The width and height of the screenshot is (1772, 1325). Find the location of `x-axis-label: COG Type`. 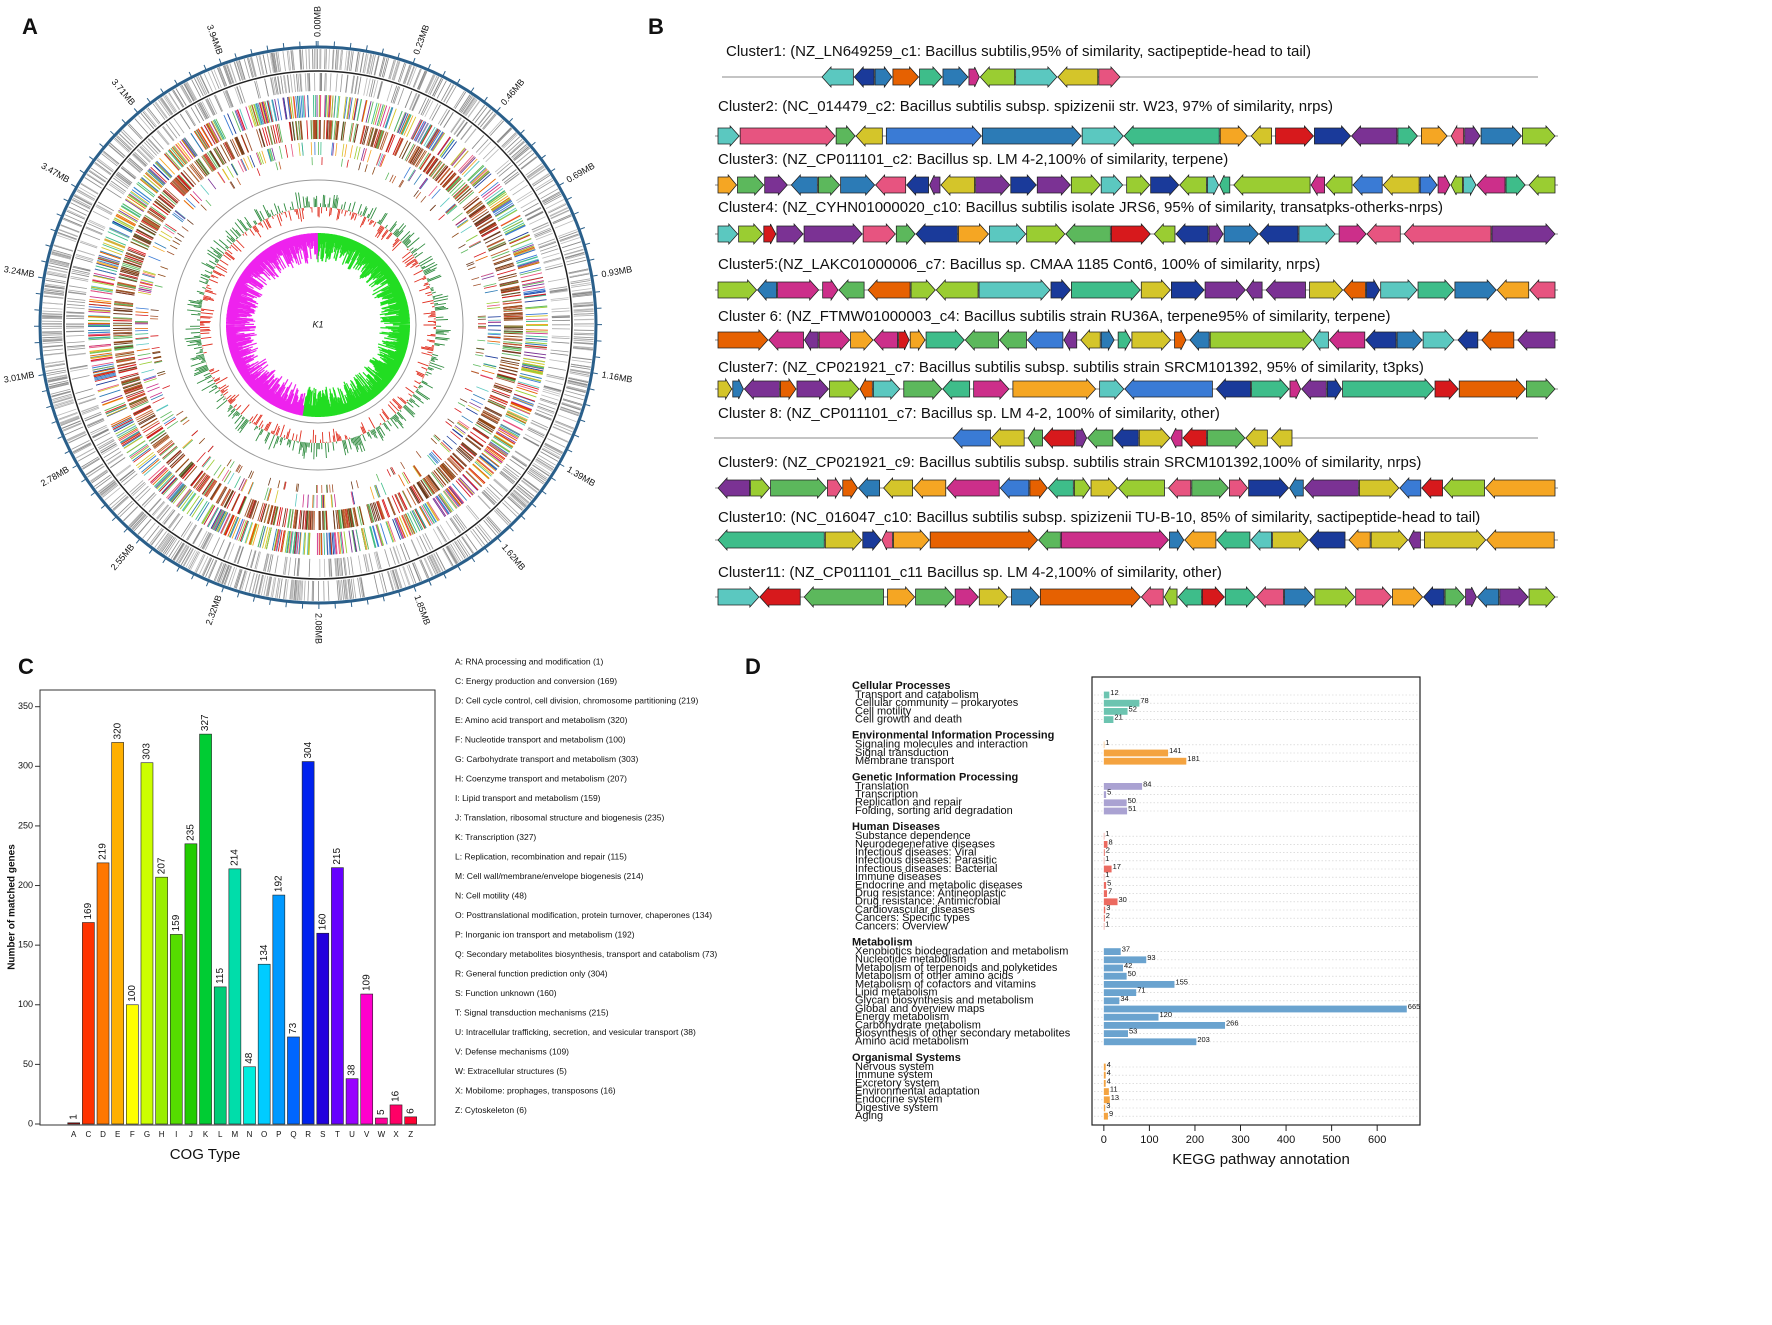

x-axis-label: COG Type is located at coordinates (205, 1154).